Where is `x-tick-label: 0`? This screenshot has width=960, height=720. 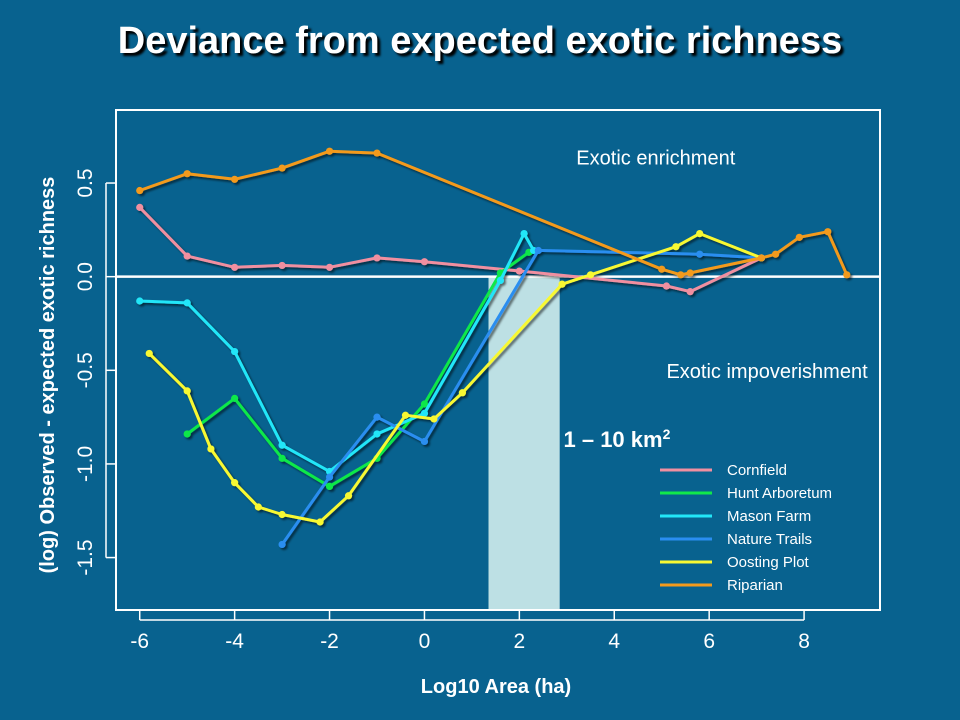 x-tick-label: 0 is located at coordinates (425, 641).